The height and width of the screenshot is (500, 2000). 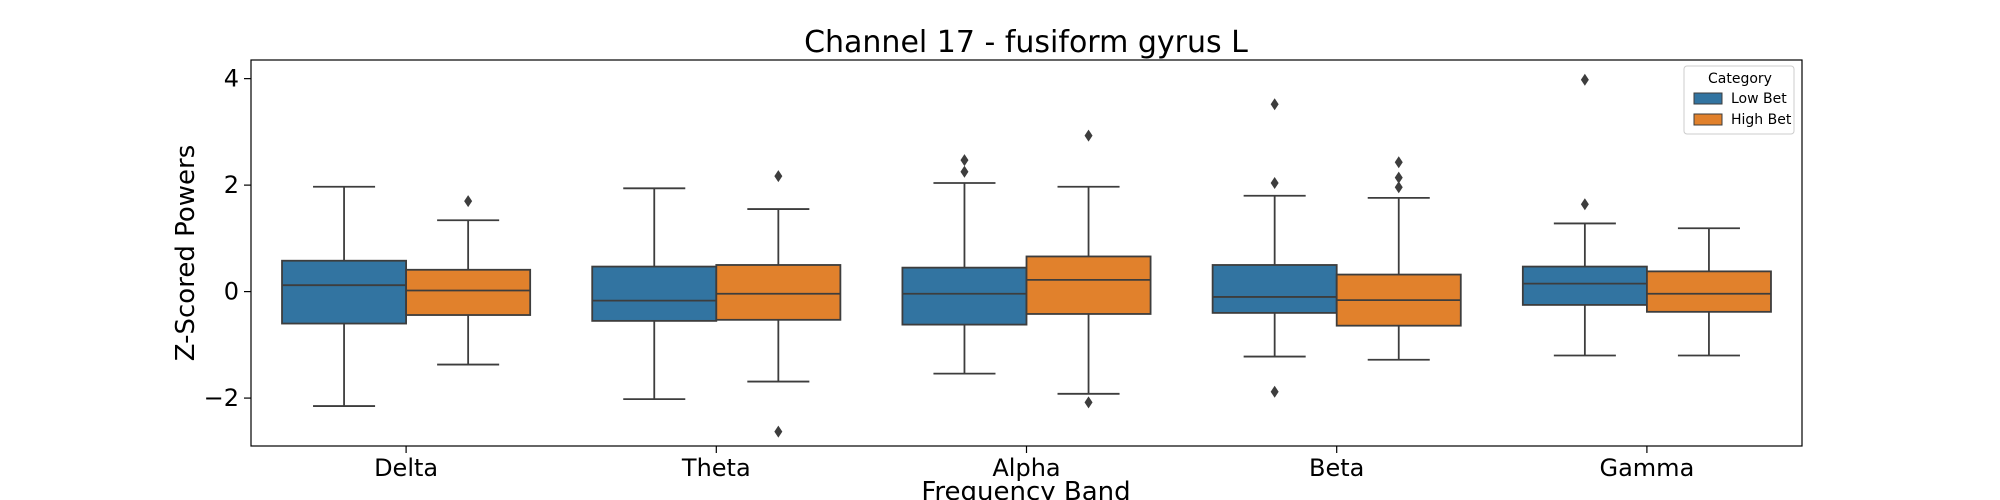 I want to click on legend-label: High Bet, so click(x=1761, y=120).